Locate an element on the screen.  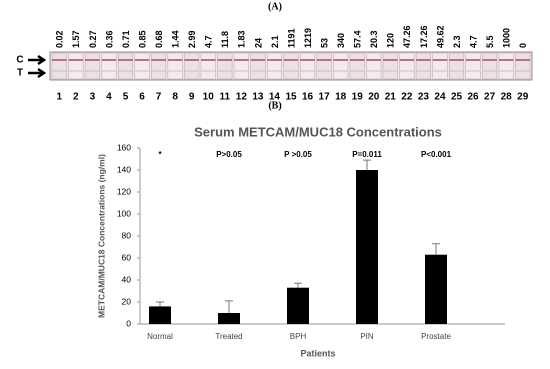
annotation: P<0.001 is located at coordinates (436, 154).